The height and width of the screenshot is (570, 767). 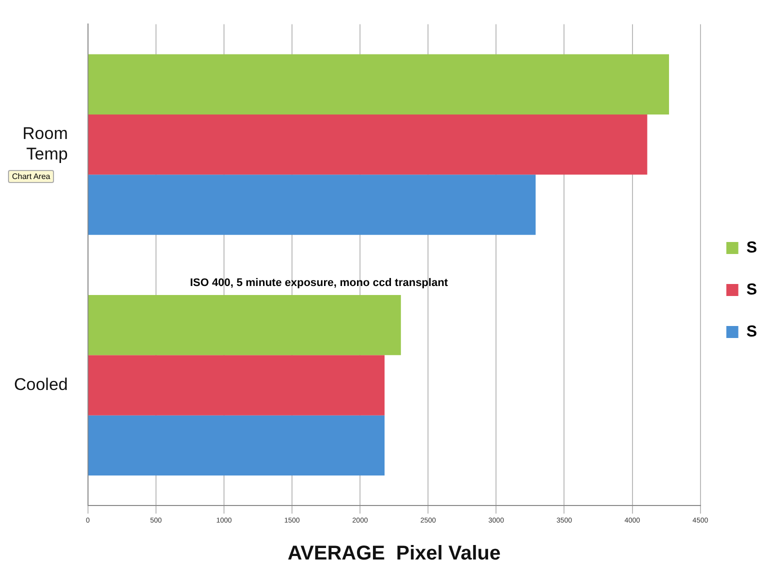 I want to click on y-tick-label: Cooled, so click(x=41, y=384).